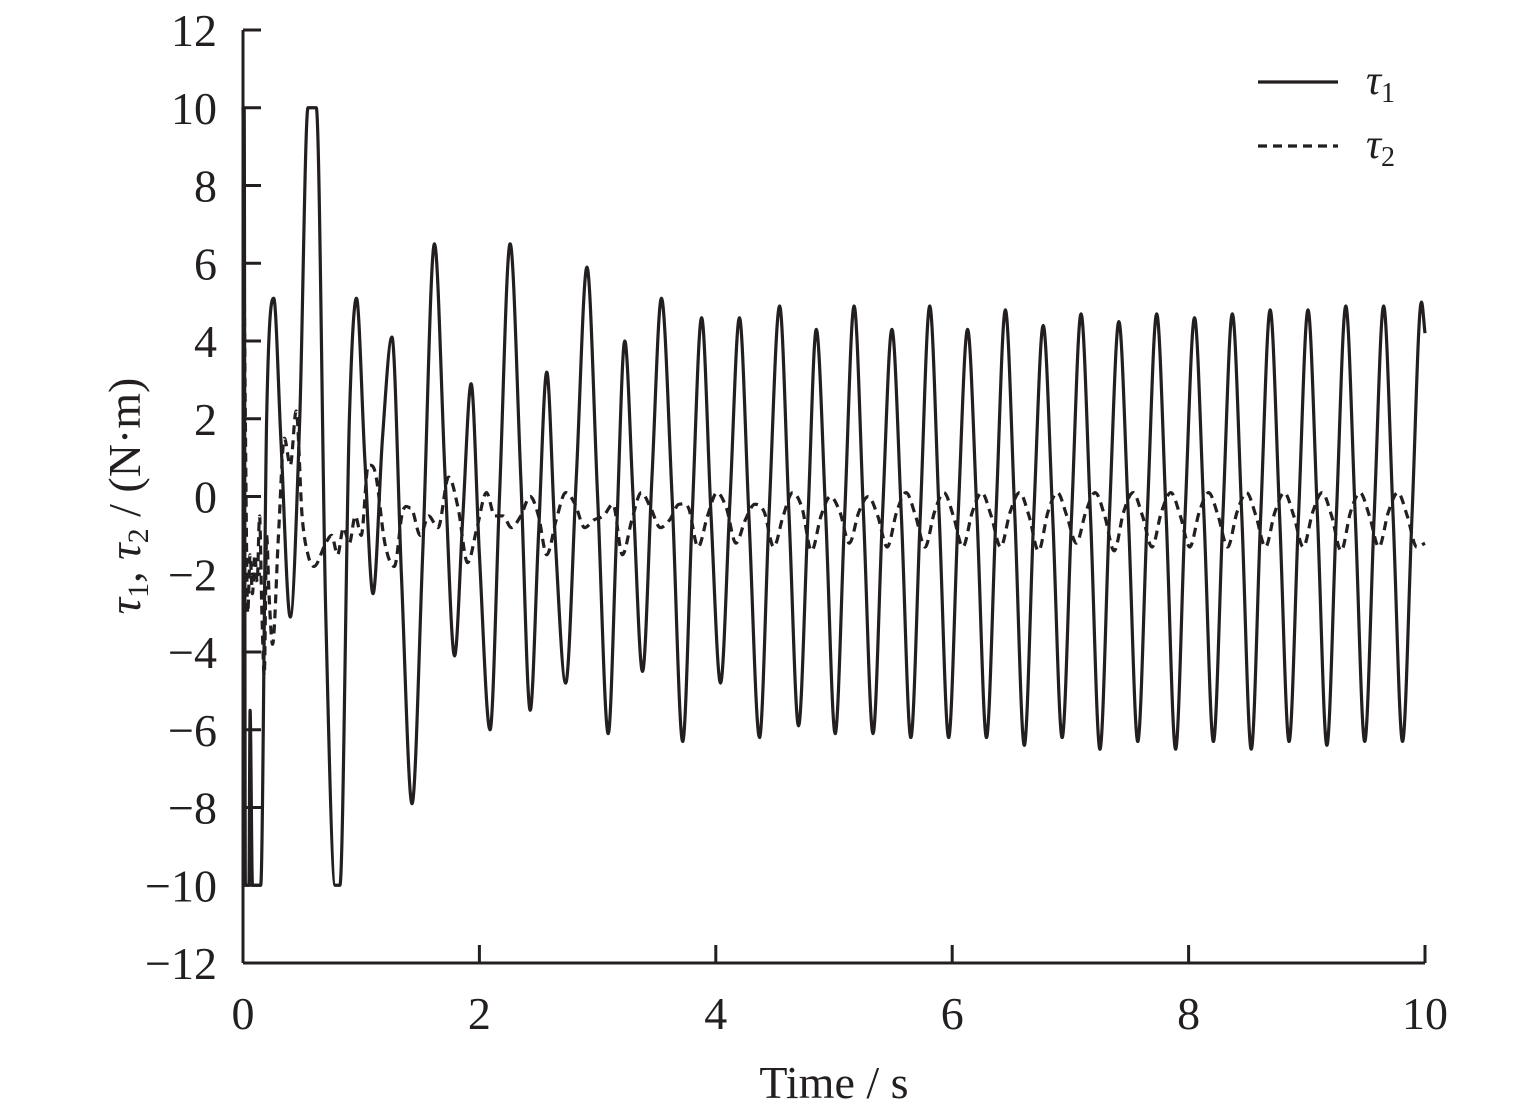 The image size is (1535, 1113). What do you see at coordinates (138, 535) in the screenshot?
I see `y-axis-title-sub2: 2` at bounding box center [138, 535].